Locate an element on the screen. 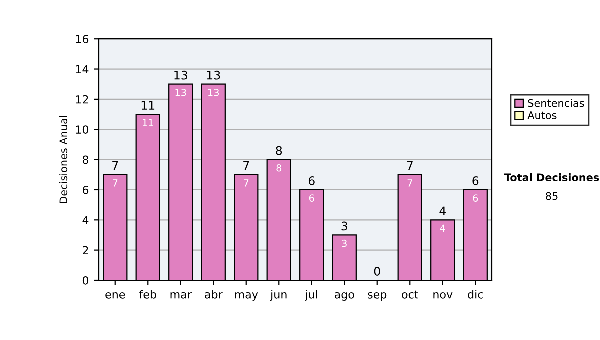 The width and height of the screenshot is (600, 340). x-tick-label: jun is located at coordinates (278, 295).